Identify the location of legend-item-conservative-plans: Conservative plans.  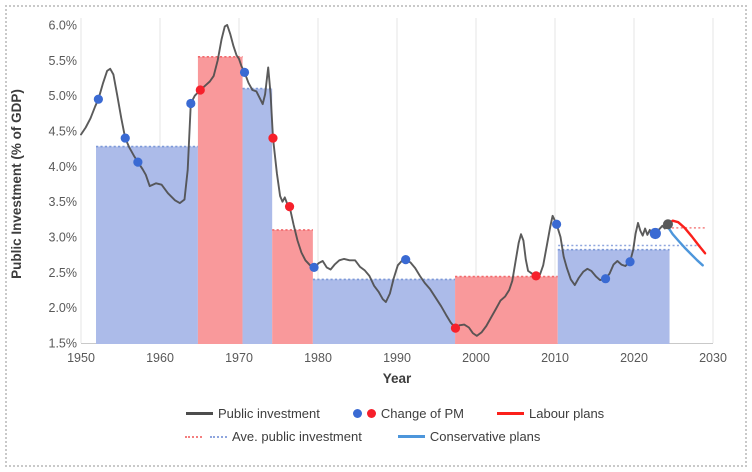
(469, 436).